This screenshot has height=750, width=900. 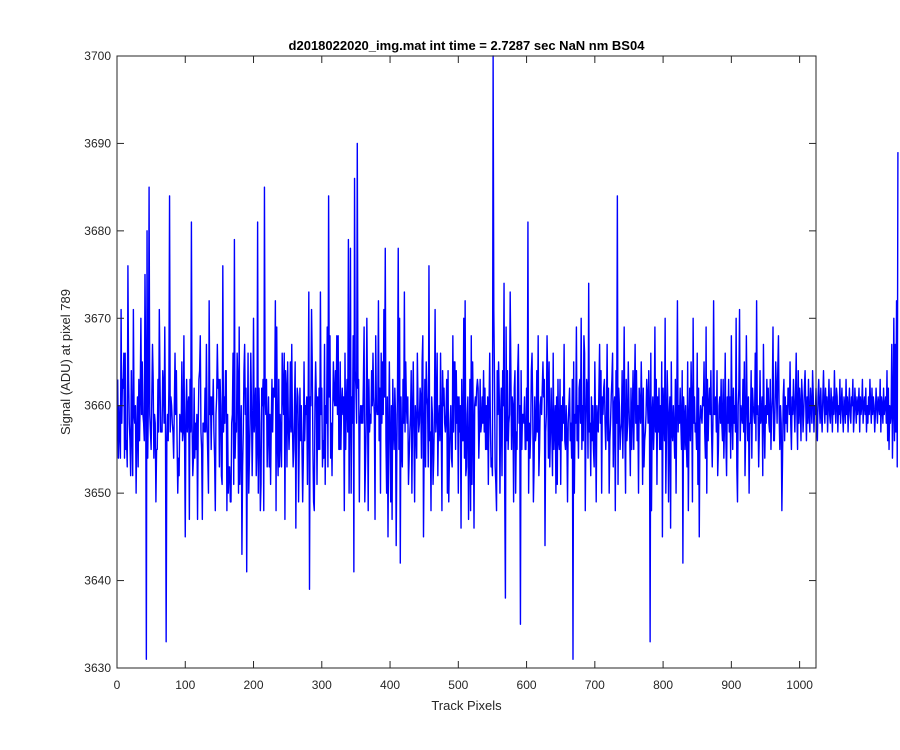 I want to click on x-tick-label: 700, so click(x=595, y=685).